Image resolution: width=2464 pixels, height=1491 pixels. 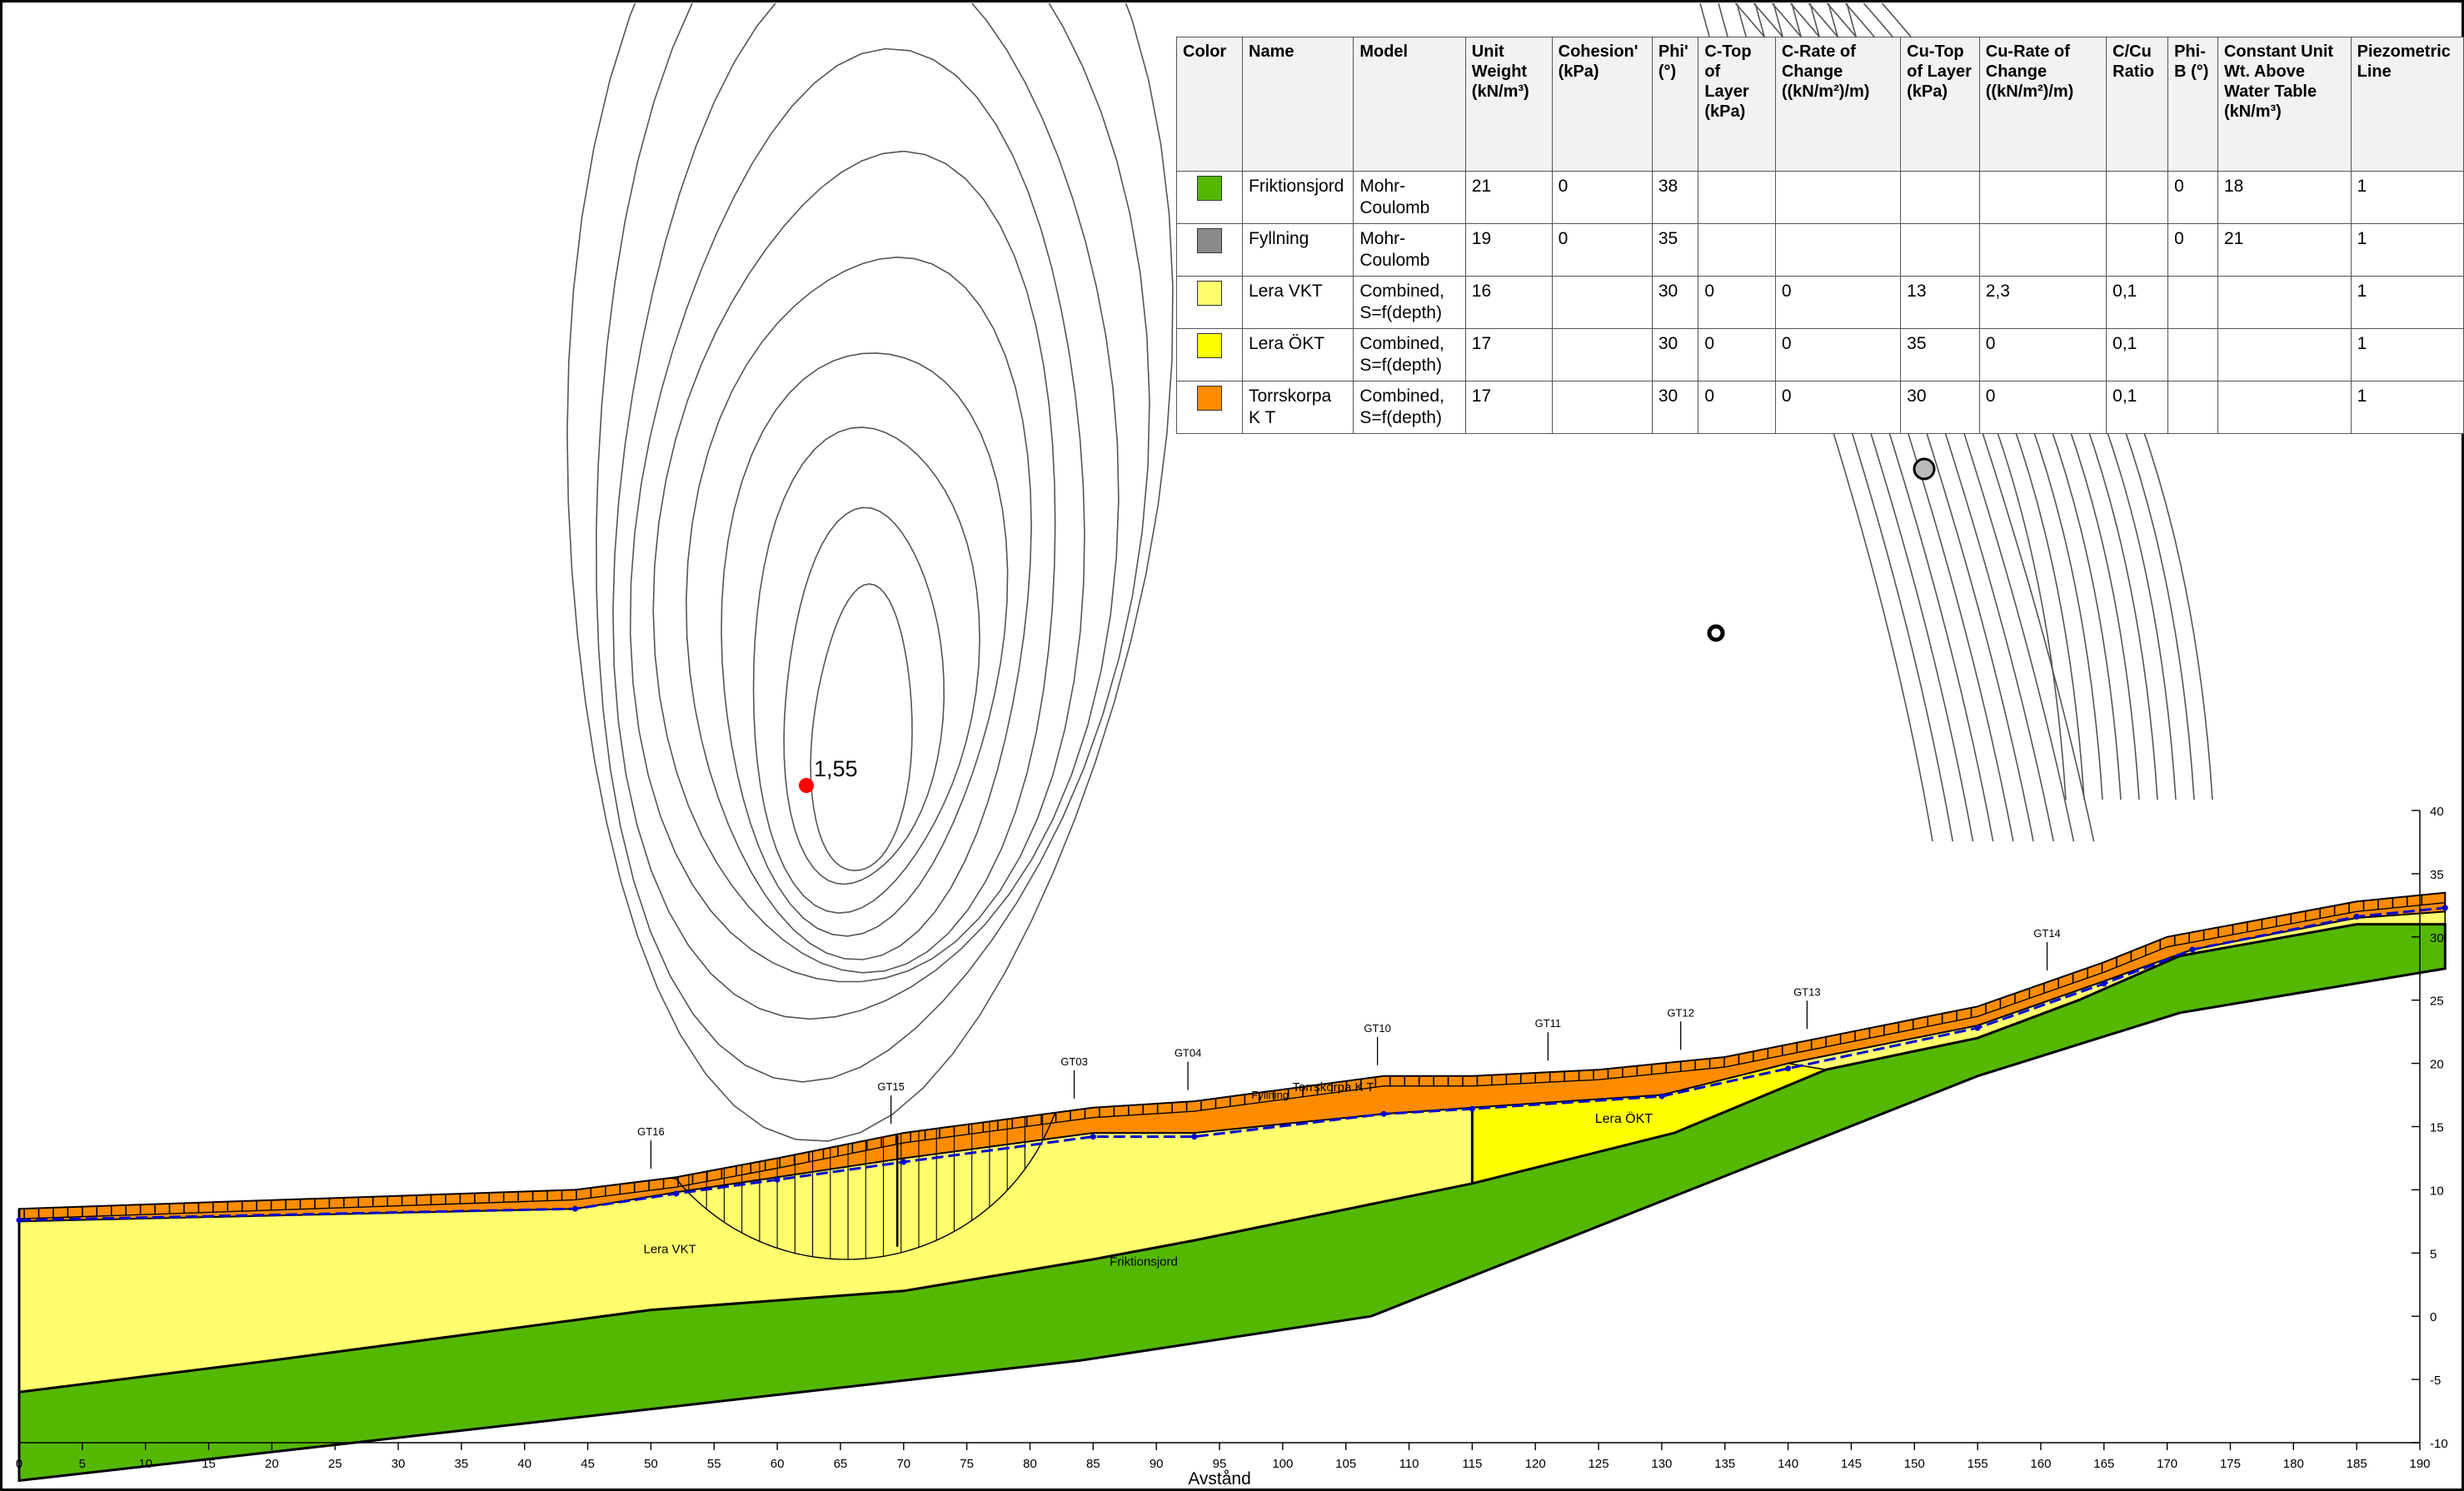 I want to click on layer-label-torrskorpa: Torrskorpa K T, so click(x=1333, y=1087).